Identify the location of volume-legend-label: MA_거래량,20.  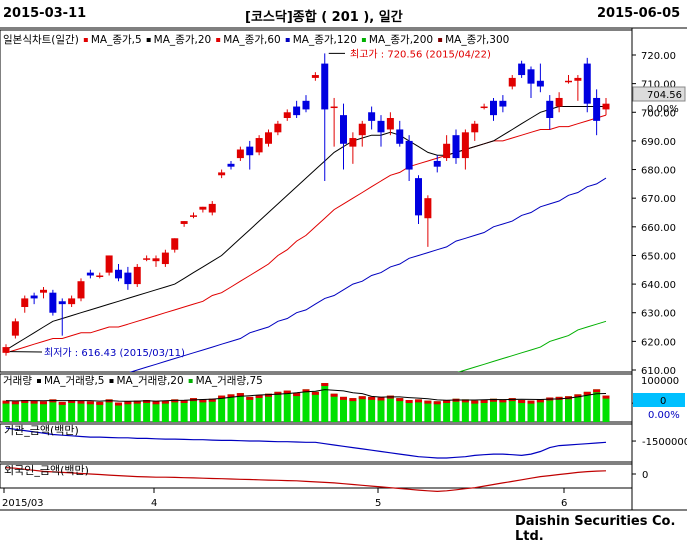
(149, 381).